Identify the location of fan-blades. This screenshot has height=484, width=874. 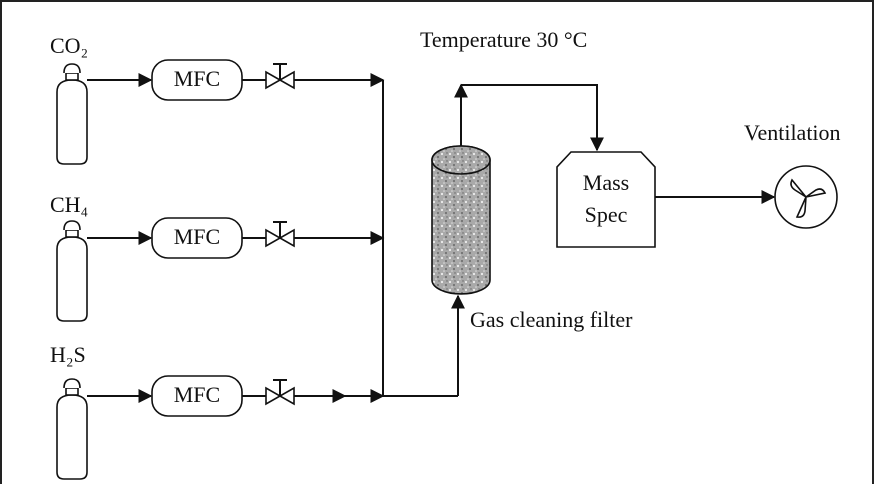
(808, 198).